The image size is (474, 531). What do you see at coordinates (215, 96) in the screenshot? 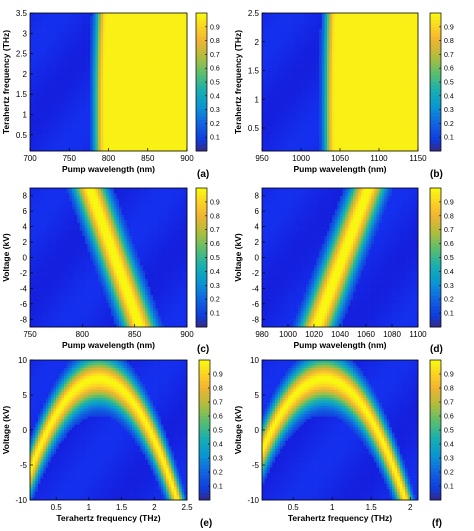
I see `colorbar-tick-label: 0.4` at bounding box center [215, 96].